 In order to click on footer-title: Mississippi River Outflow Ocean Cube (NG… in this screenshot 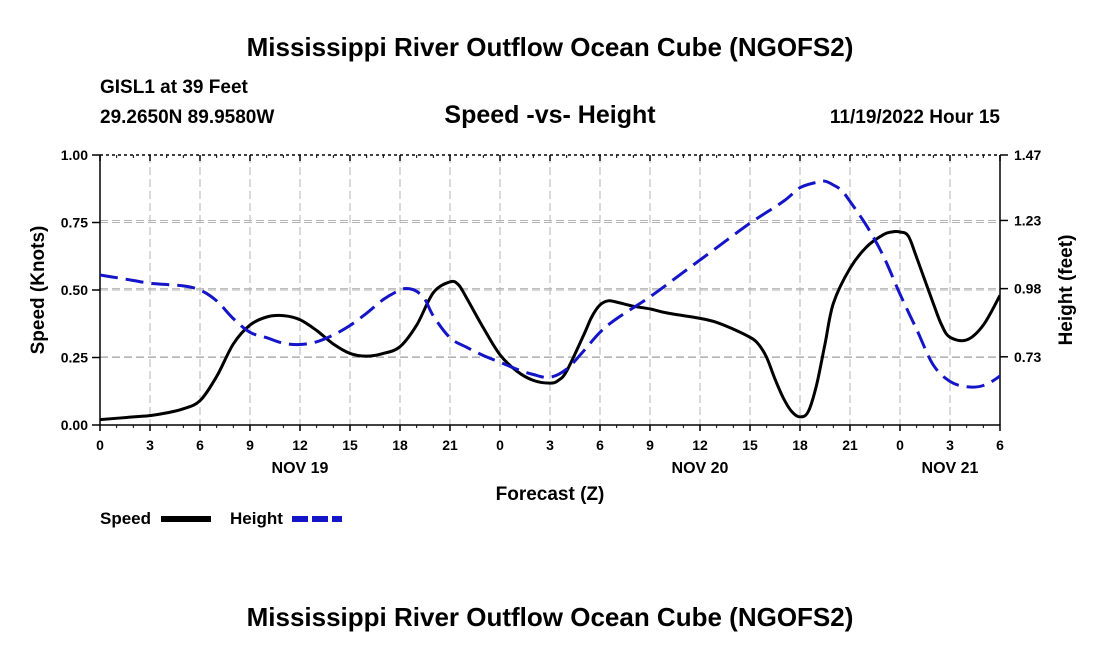, I will do `click(550, 617)`.